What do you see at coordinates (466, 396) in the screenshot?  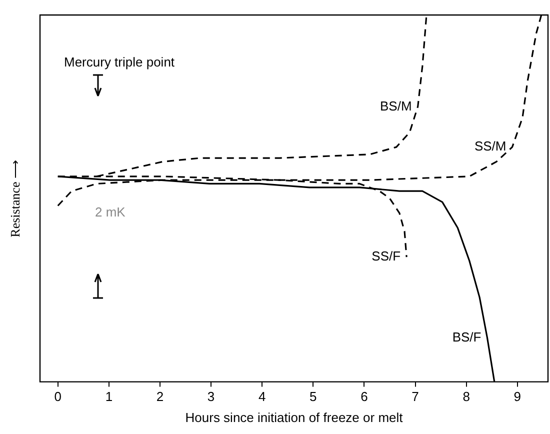 I see `x-tick-label: 8` at bounding box center [466, 396].